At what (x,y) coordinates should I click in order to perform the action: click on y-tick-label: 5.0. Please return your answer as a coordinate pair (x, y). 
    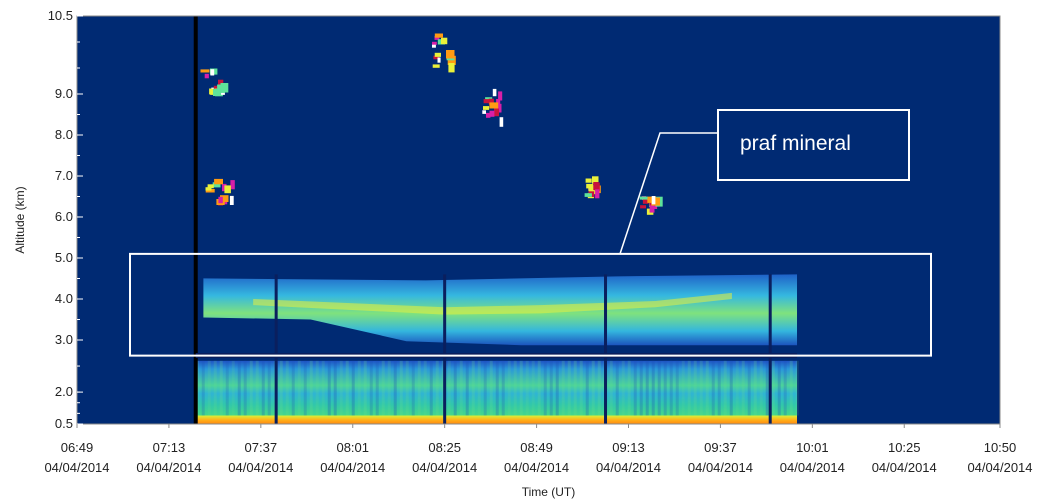
    Looking at the image, I should click on (64, 257).